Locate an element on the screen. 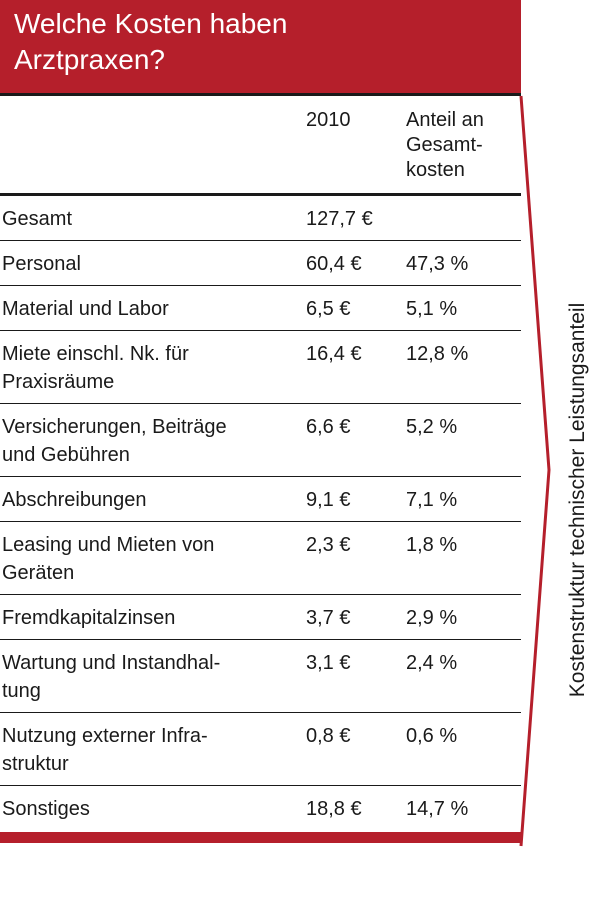 This screenshot has width=605, height=900. row-share: 1,8 % is located at coordinates (460, 558).